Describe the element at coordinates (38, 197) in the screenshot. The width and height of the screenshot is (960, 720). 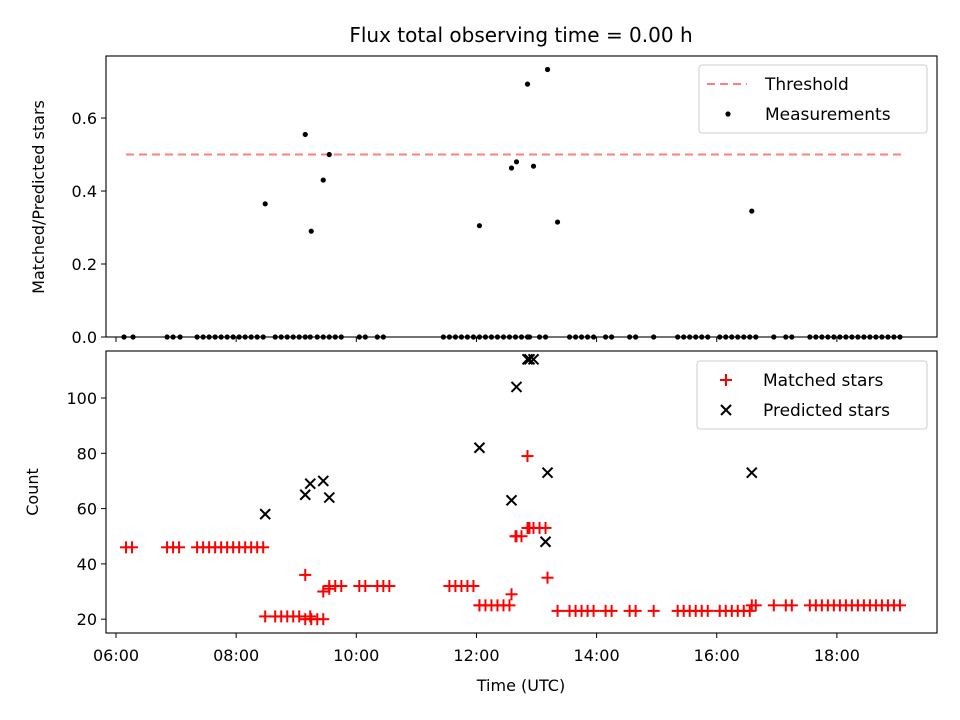
I see `top-chart-ylabel: Matched/Predicted stars` at that location.